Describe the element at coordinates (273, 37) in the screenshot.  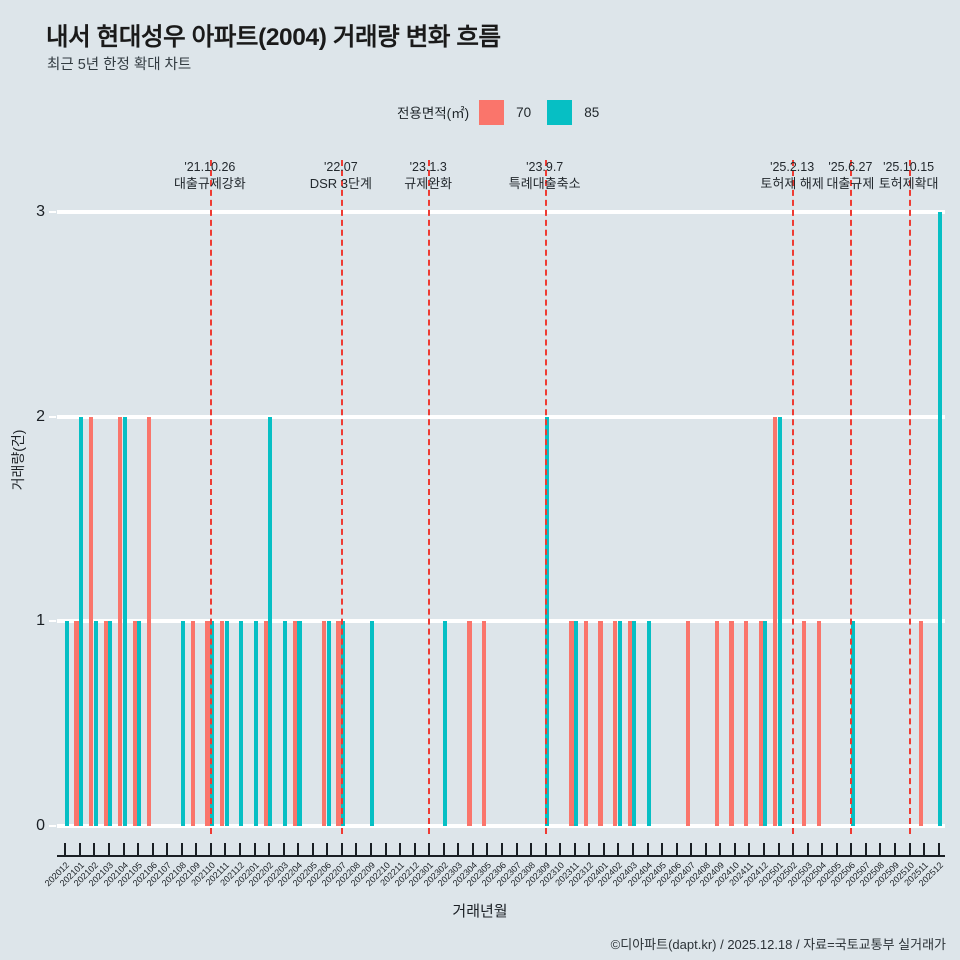
I see `chart-title: 내서 현대성우 아파트(2004) 거래량 변화 흐름` at that location.